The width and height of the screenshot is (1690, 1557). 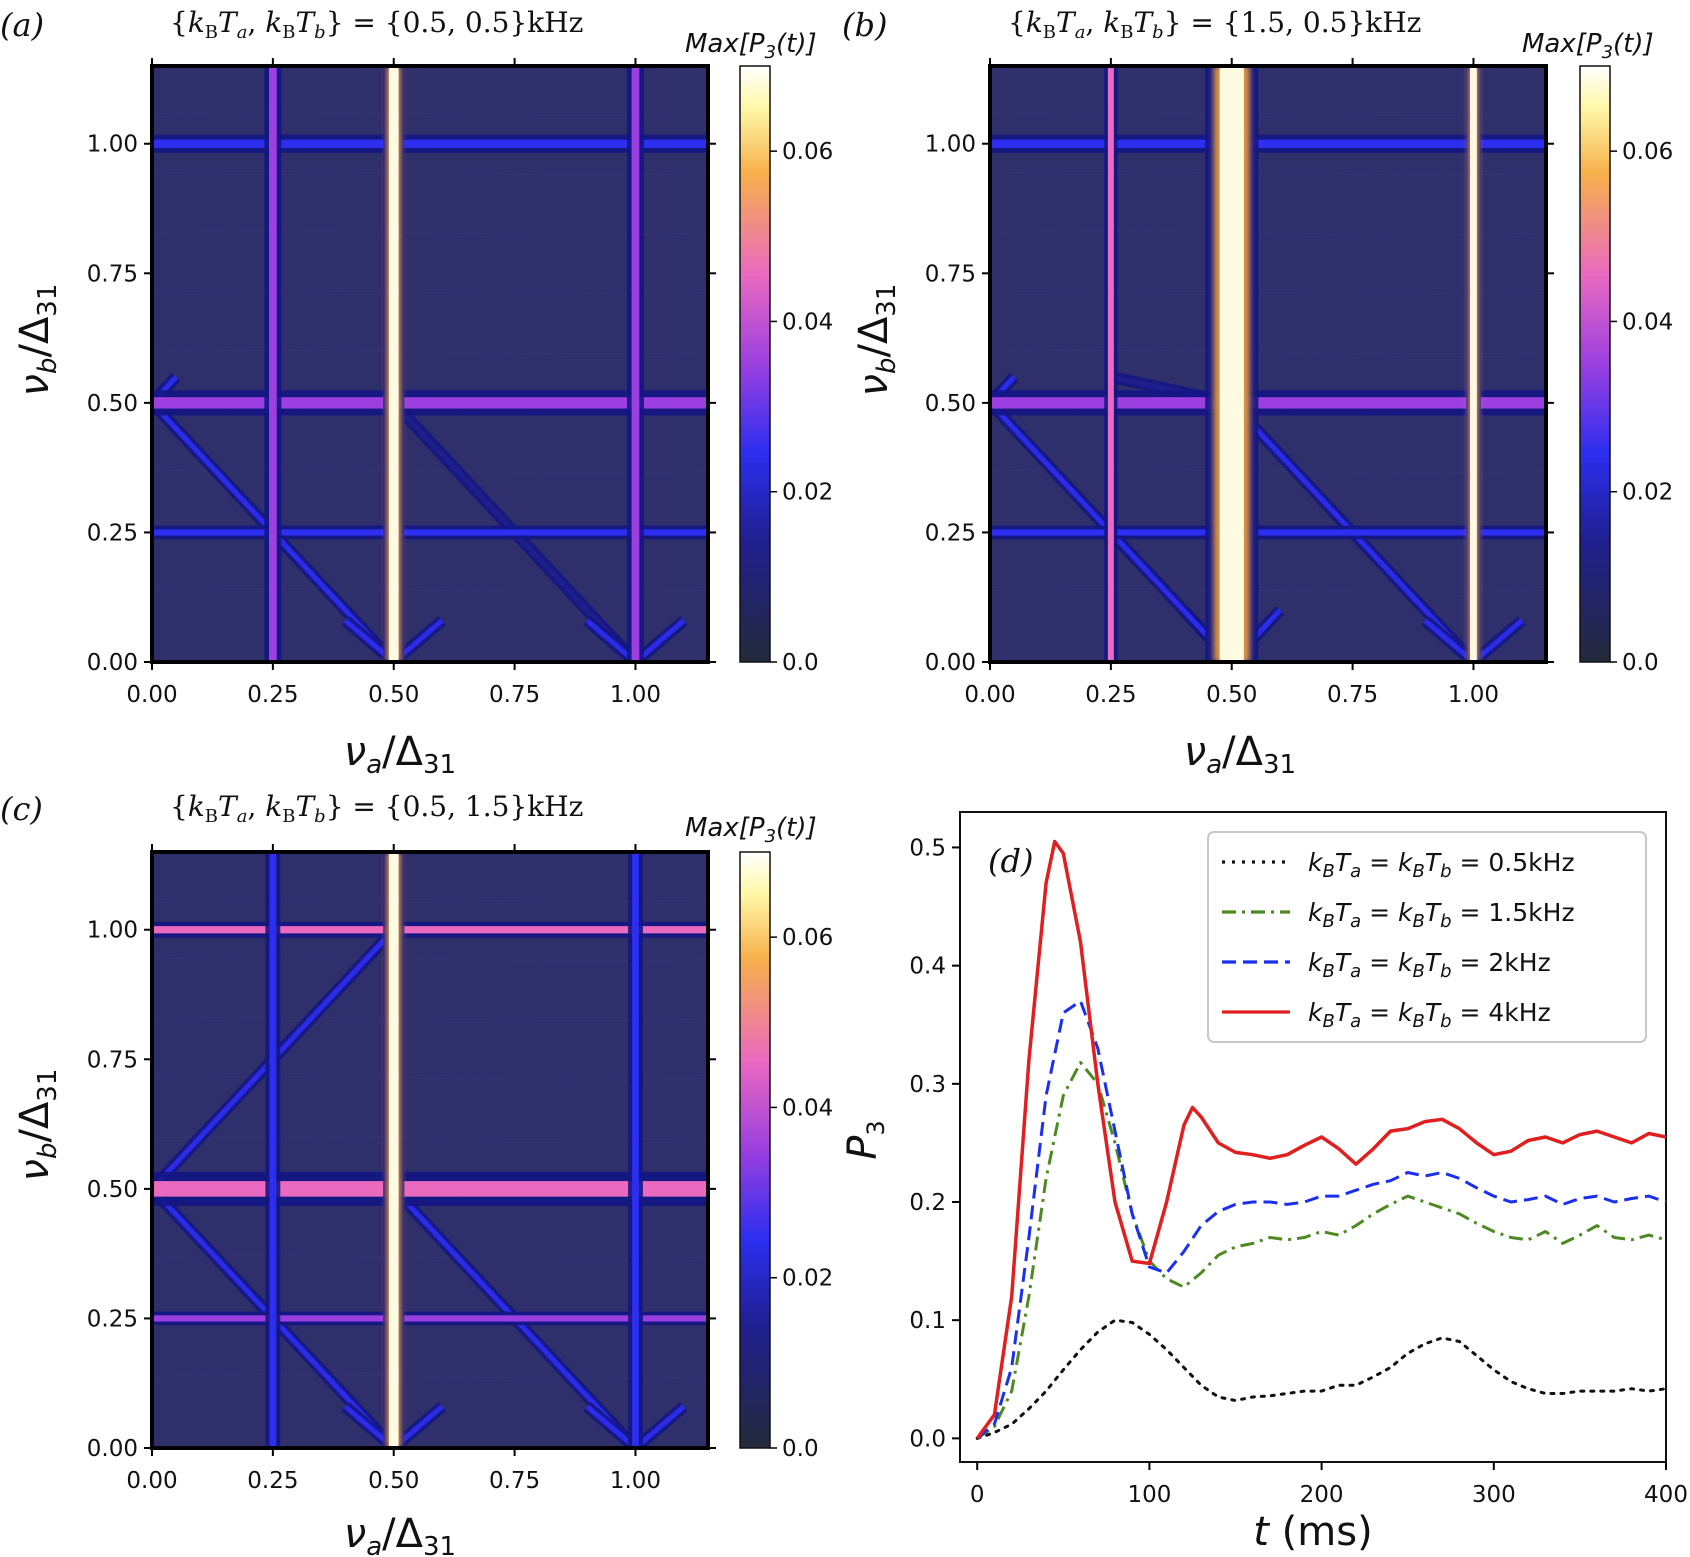 I want to click on heatmap-b, so click(x=1268, y=364).